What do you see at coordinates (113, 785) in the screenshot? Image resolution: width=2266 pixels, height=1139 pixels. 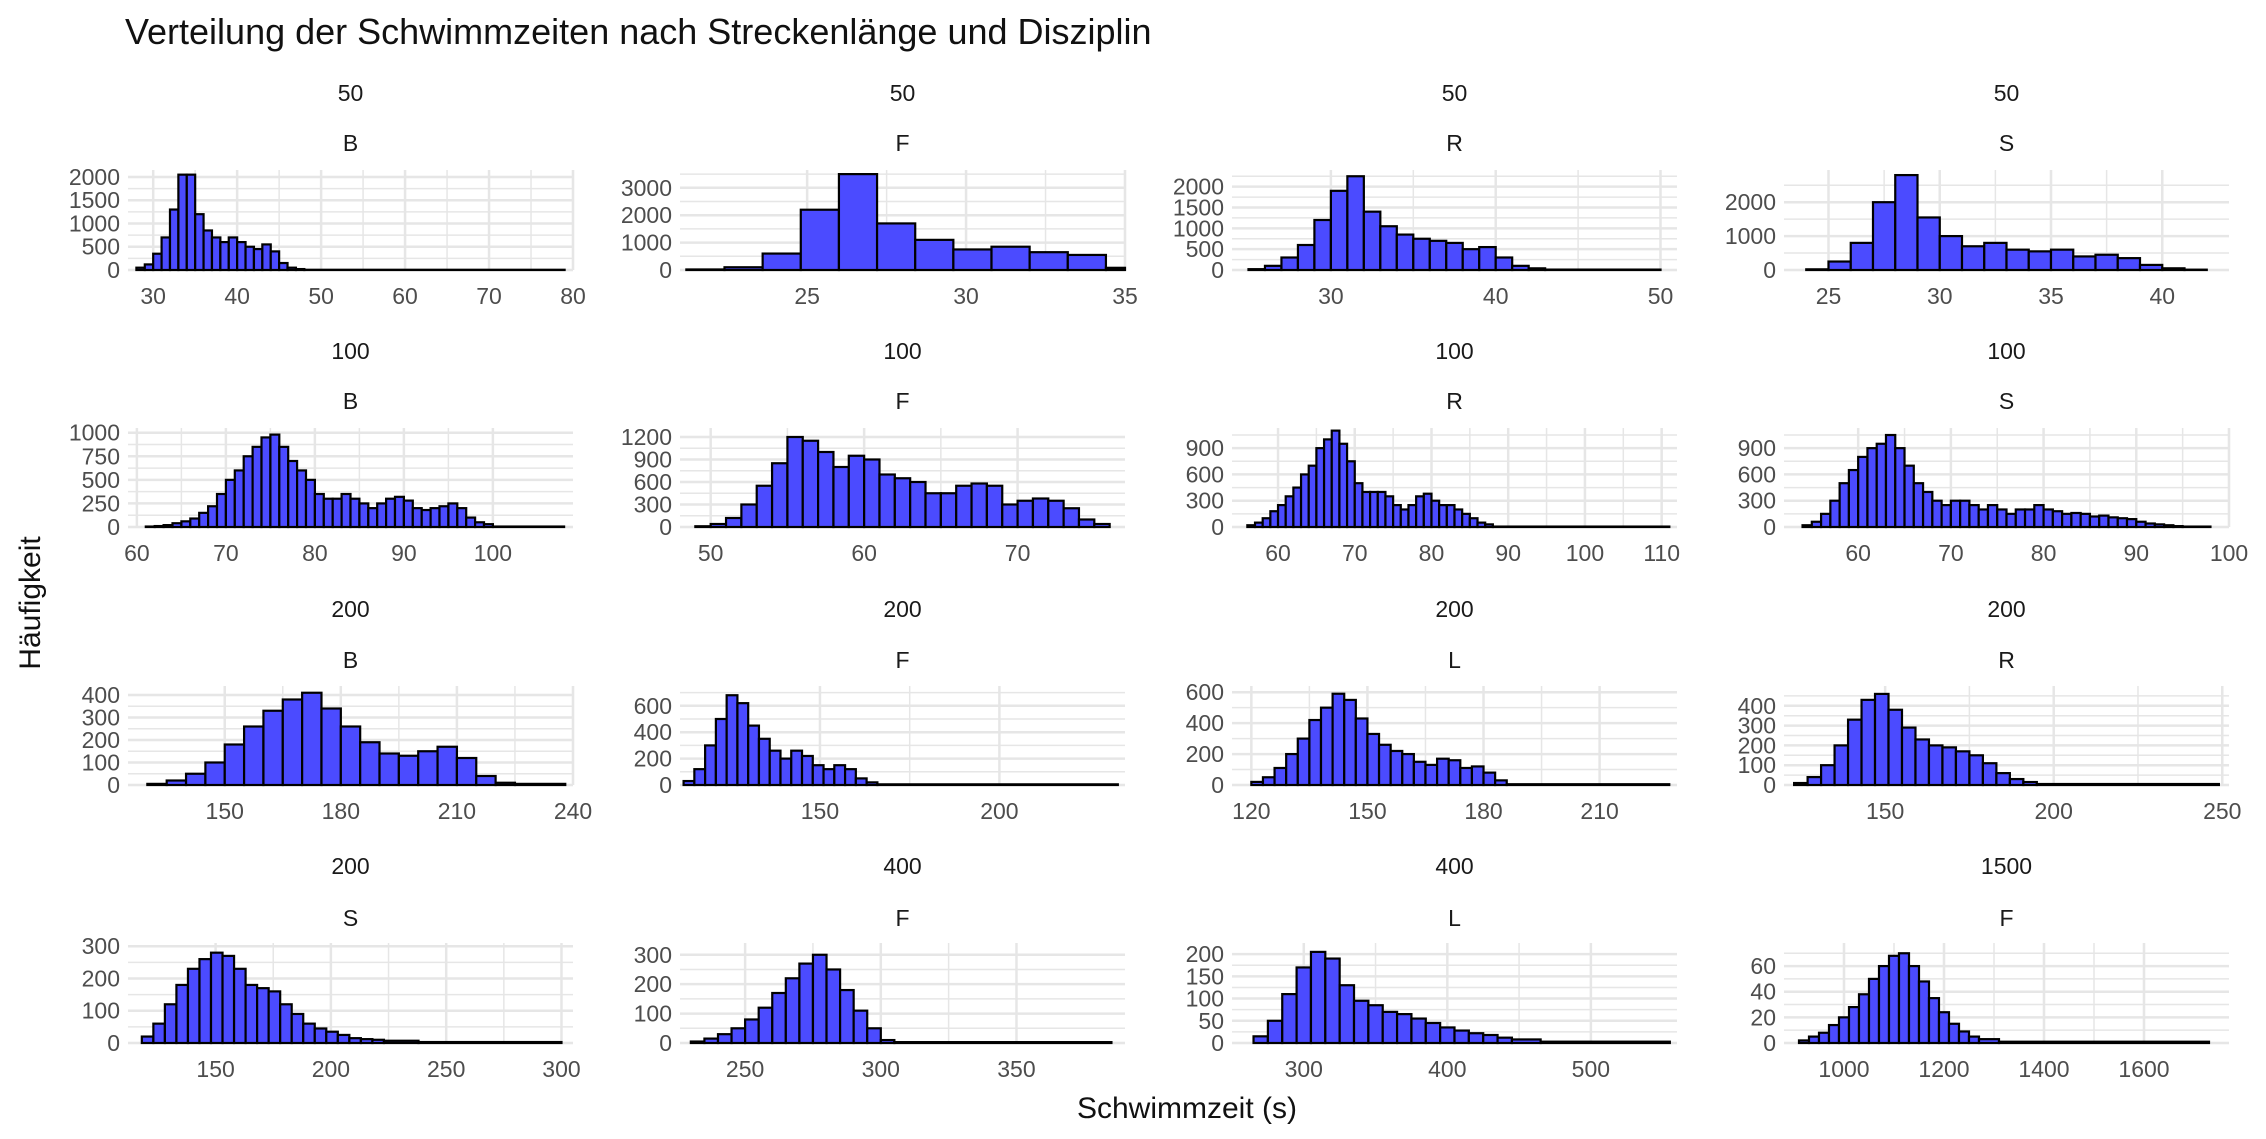 I see `y-tick-label: 0` at bounding box center [113, 785].